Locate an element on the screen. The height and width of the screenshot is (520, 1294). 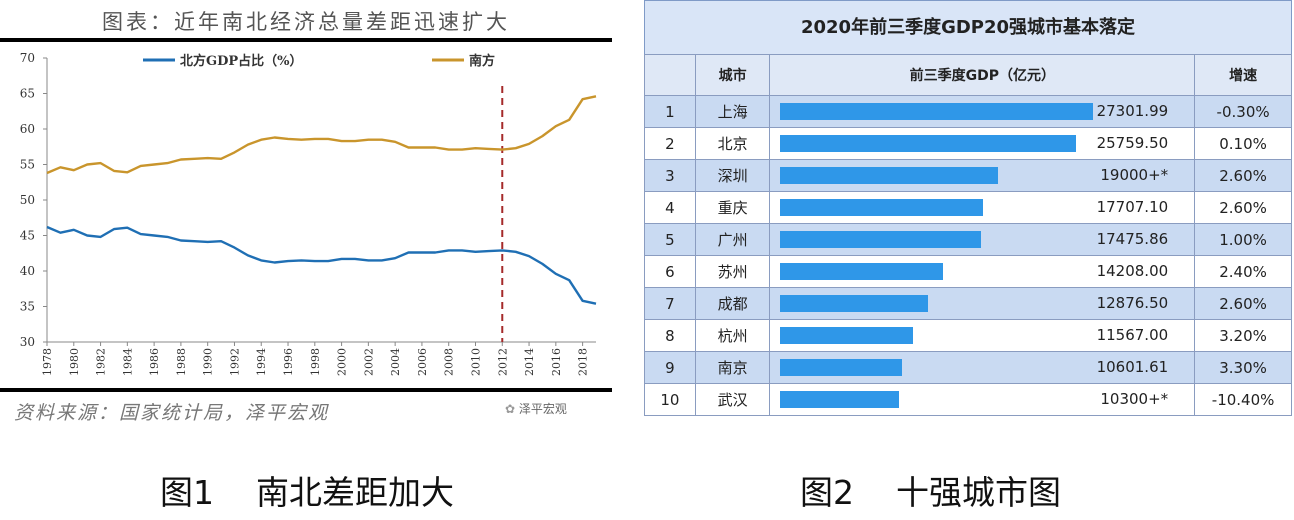
table-row: 3 深圳 19000+* 2.60% is located at coordinates (968, 175).